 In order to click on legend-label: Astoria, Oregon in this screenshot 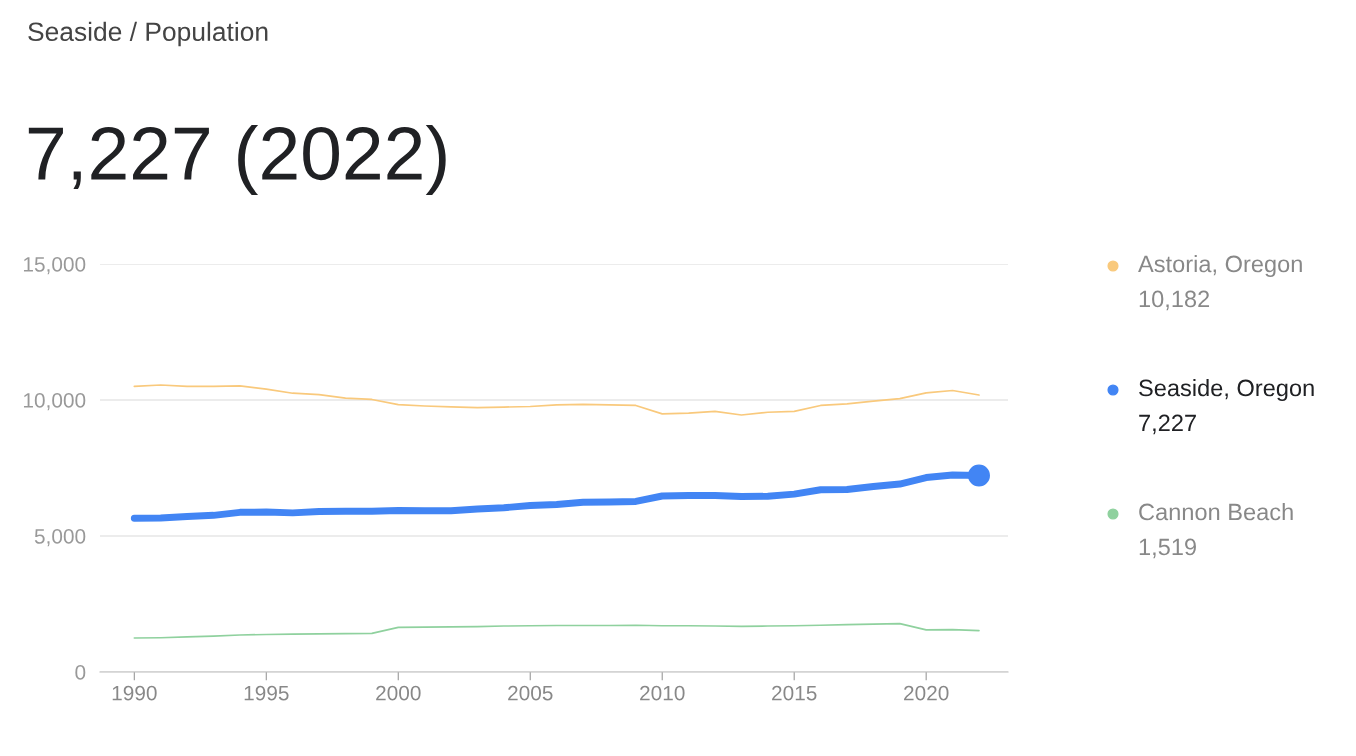, I will do `click(1220, 266)`.